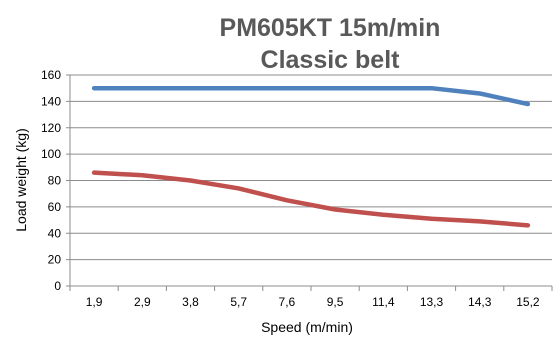 The image size is (558, 338). What do you see at coordinates (335, 302) in the screenshot?
I see `x-tick-label: 9,5` at bounding box center [335, 302].